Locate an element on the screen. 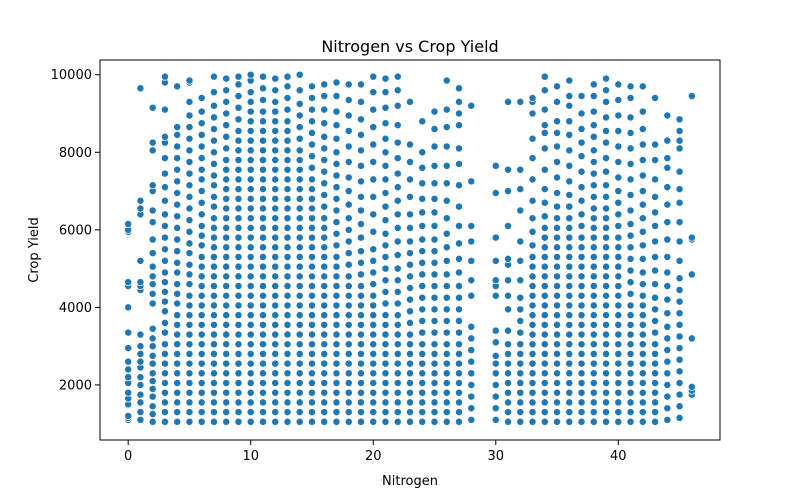 The width and height of the screenshot is (800, 500). chart-title: Nitrogen vs Crop Yield is located at coordinates (409, 46).